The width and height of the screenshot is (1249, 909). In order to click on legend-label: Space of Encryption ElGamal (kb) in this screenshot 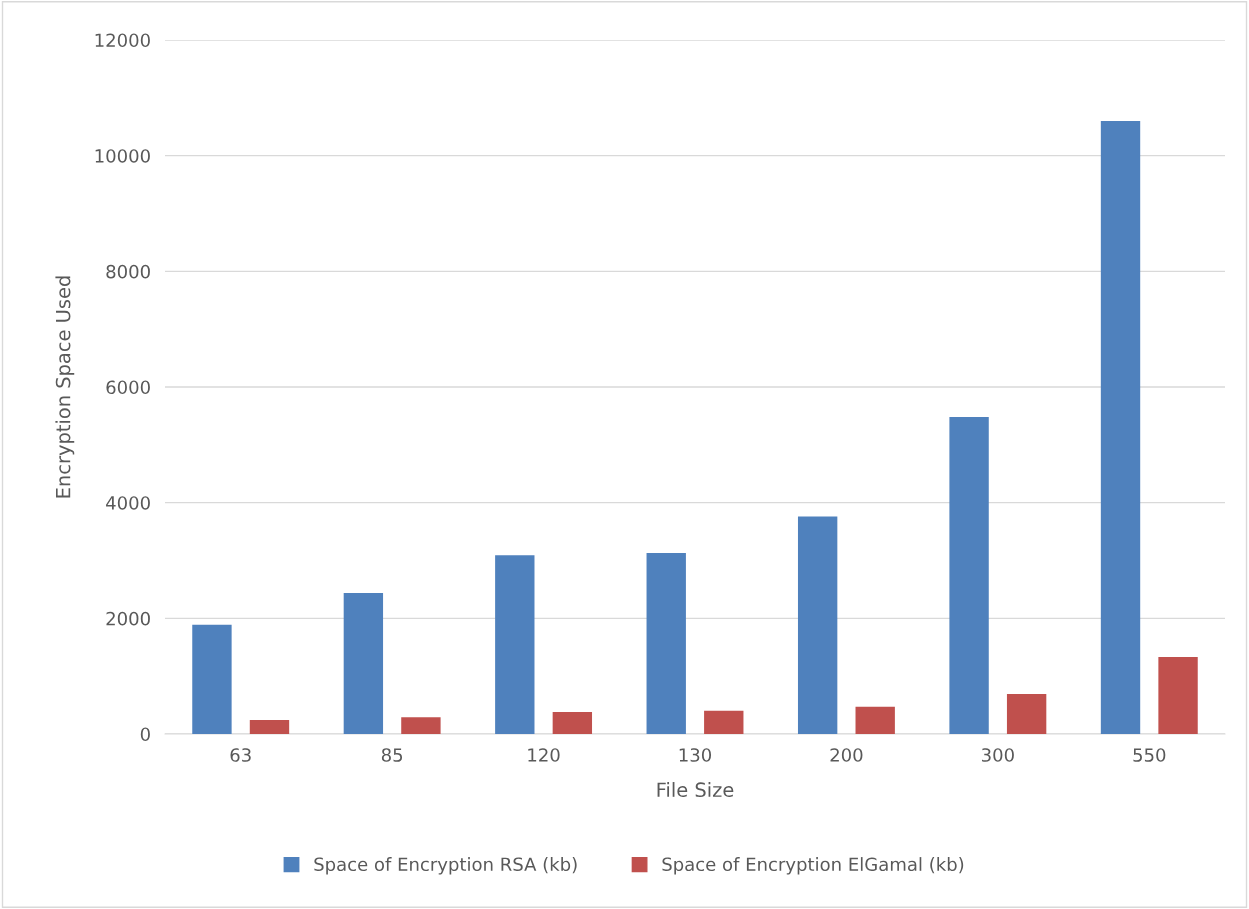, I will do `click(813, 866)`.